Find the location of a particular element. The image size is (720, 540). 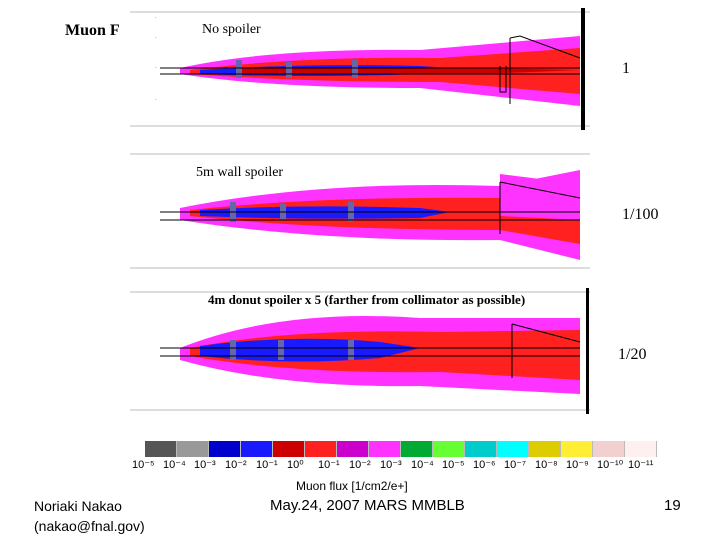

page-number: 19 is located at coordinates (672, 505).